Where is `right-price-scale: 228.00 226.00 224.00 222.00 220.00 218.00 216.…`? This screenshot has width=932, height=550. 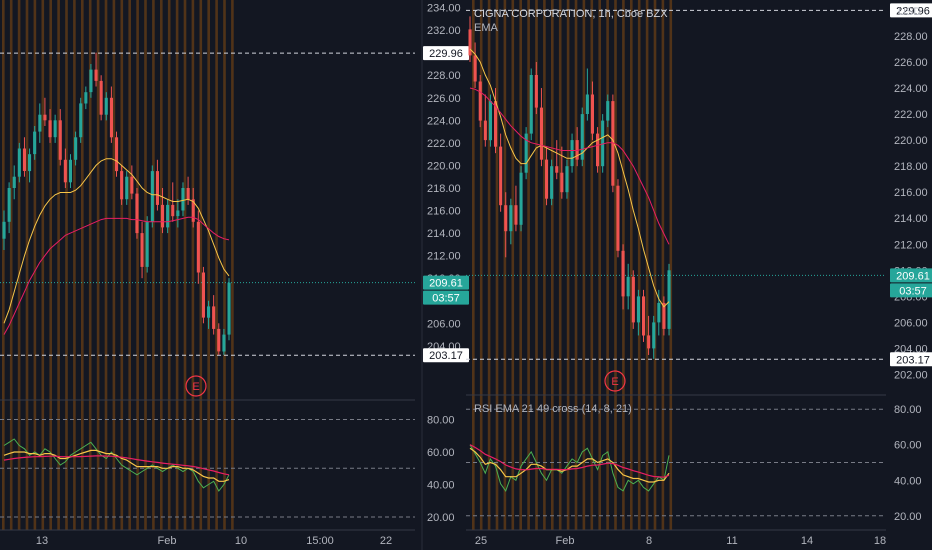 right-price-scale: 228.00 226.00 224.00 222.00 220.00 218.00 216.… is located at coordinates (911, 263).